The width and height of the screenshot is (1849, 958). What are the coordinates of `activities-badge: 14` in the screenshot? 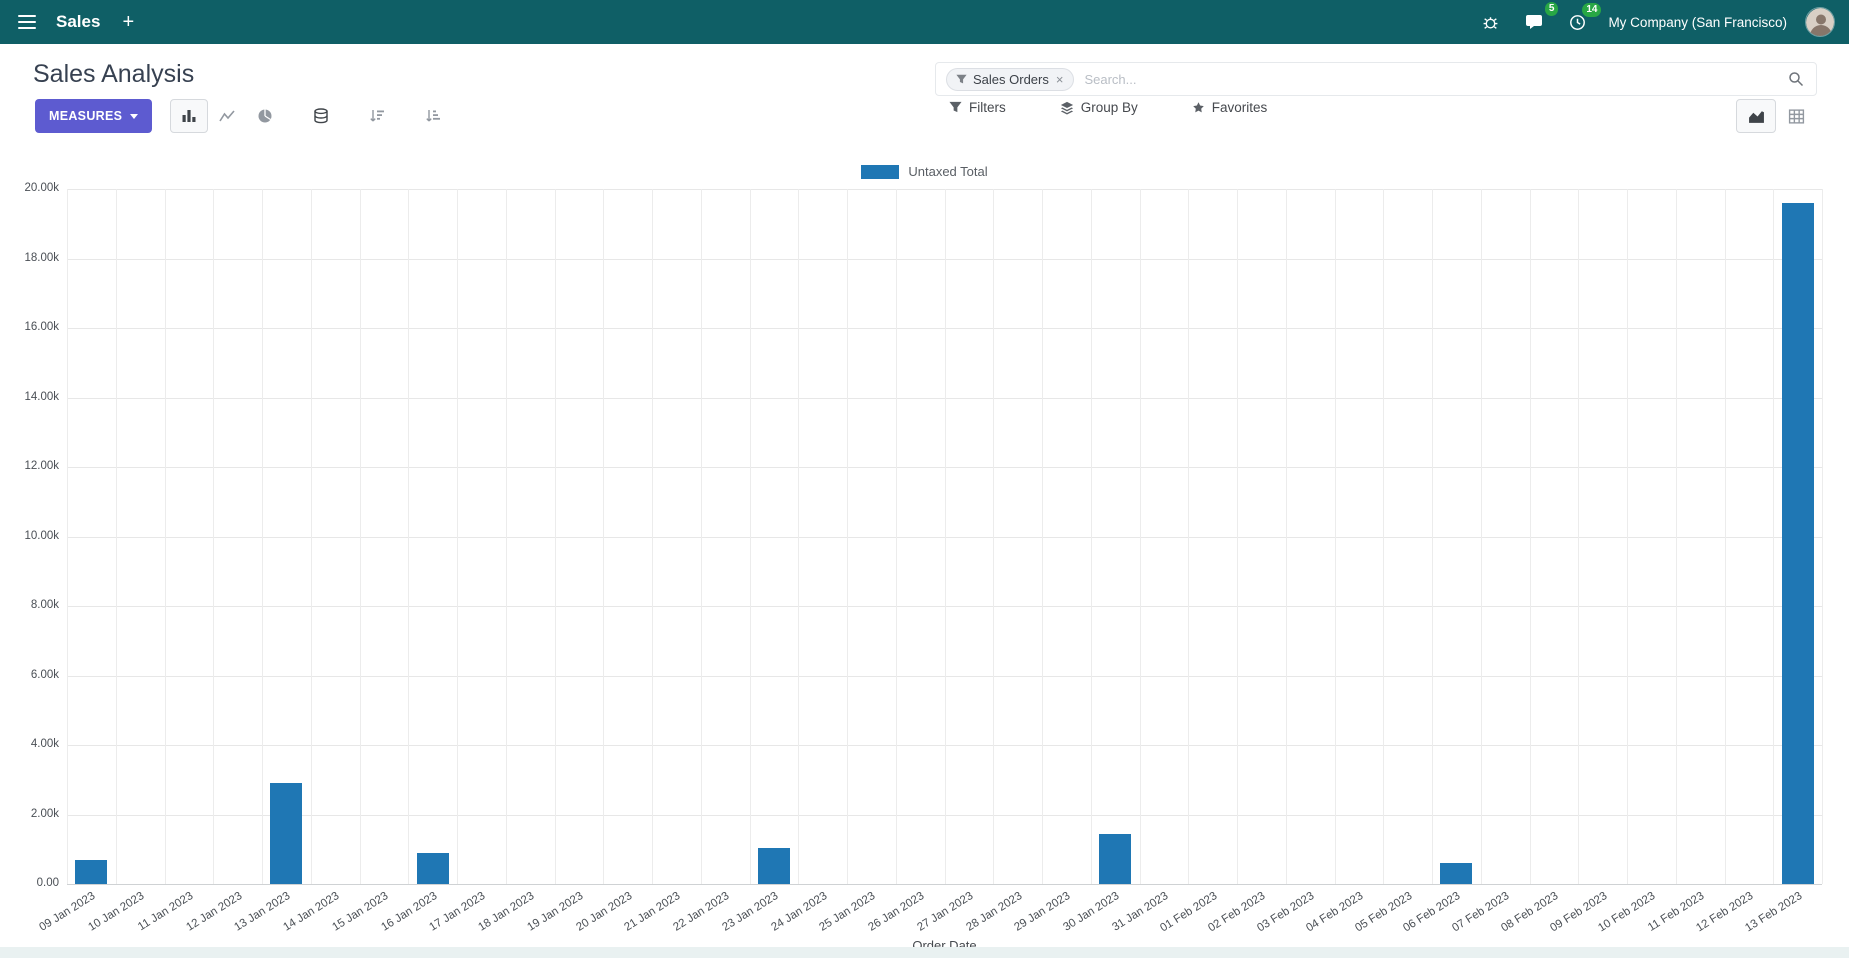 It's located at (1592, 9).